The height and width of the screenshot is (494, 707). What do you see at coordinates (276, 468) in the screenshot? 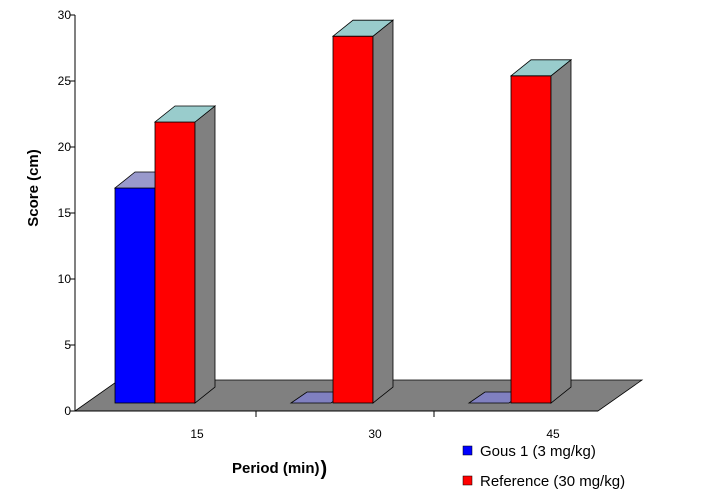
I see `x-axis-title-text: Period (min)` at bounding box center [276, 468].